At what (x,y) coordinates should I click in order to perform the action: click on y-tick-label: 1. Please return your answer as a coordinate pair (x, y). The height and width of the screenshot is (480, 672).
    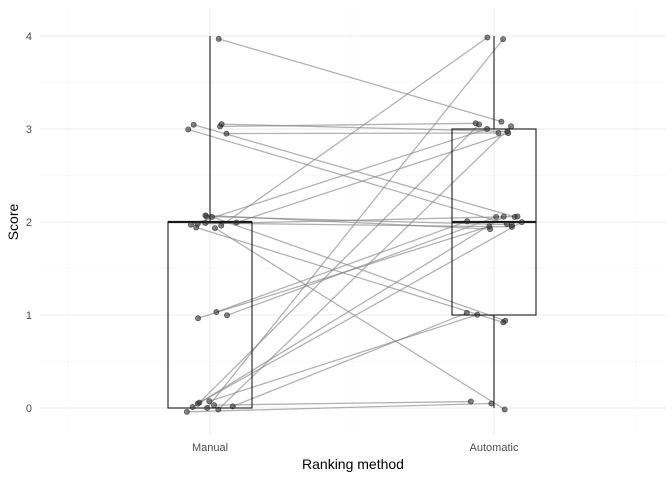
    Looking at the image, I should click on (29, 316).